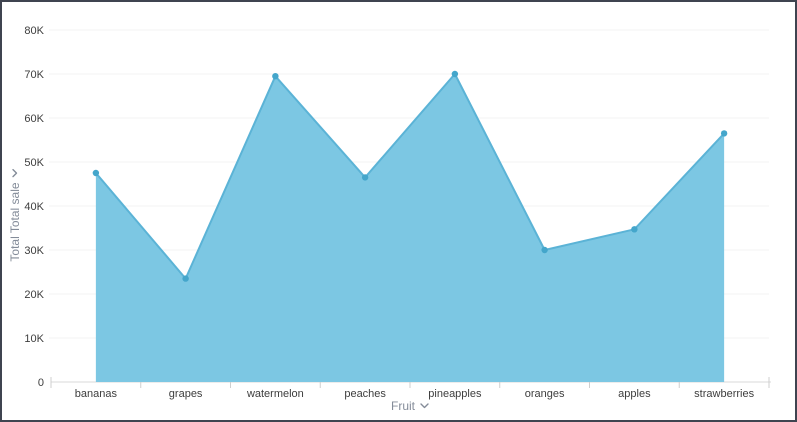 The width and height of the screenshot is (797, 422). Describe the element at coordinates (34, 31) in the screenshot. I see `y-tick-label: 80K` at that location.